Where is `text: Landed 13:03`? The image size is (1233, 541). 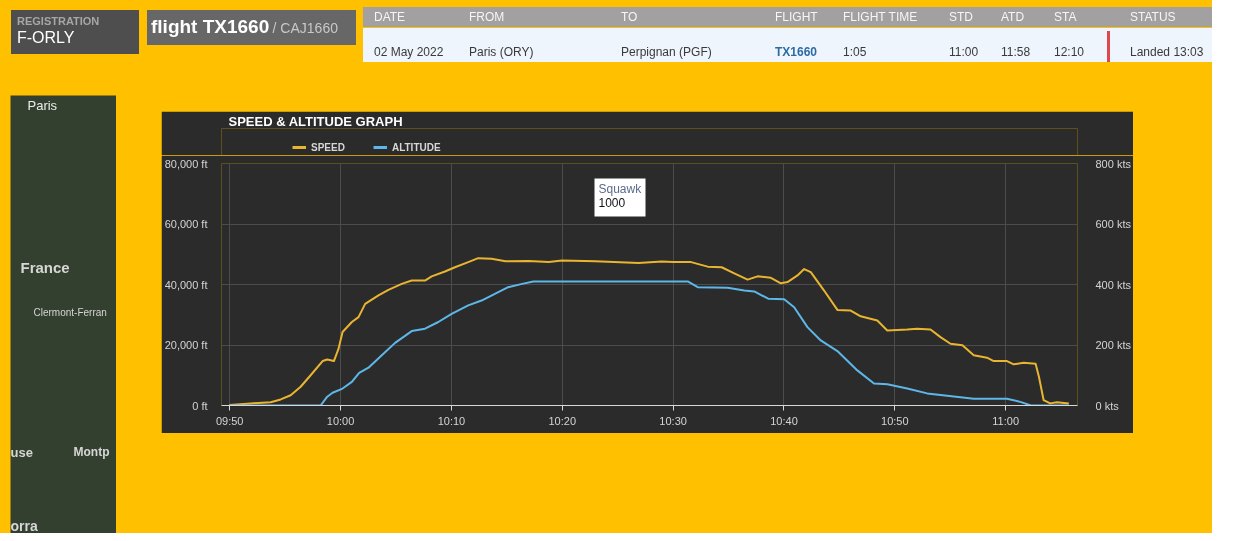
text: Landed 13:03 is located at coordinates (1167, 52).